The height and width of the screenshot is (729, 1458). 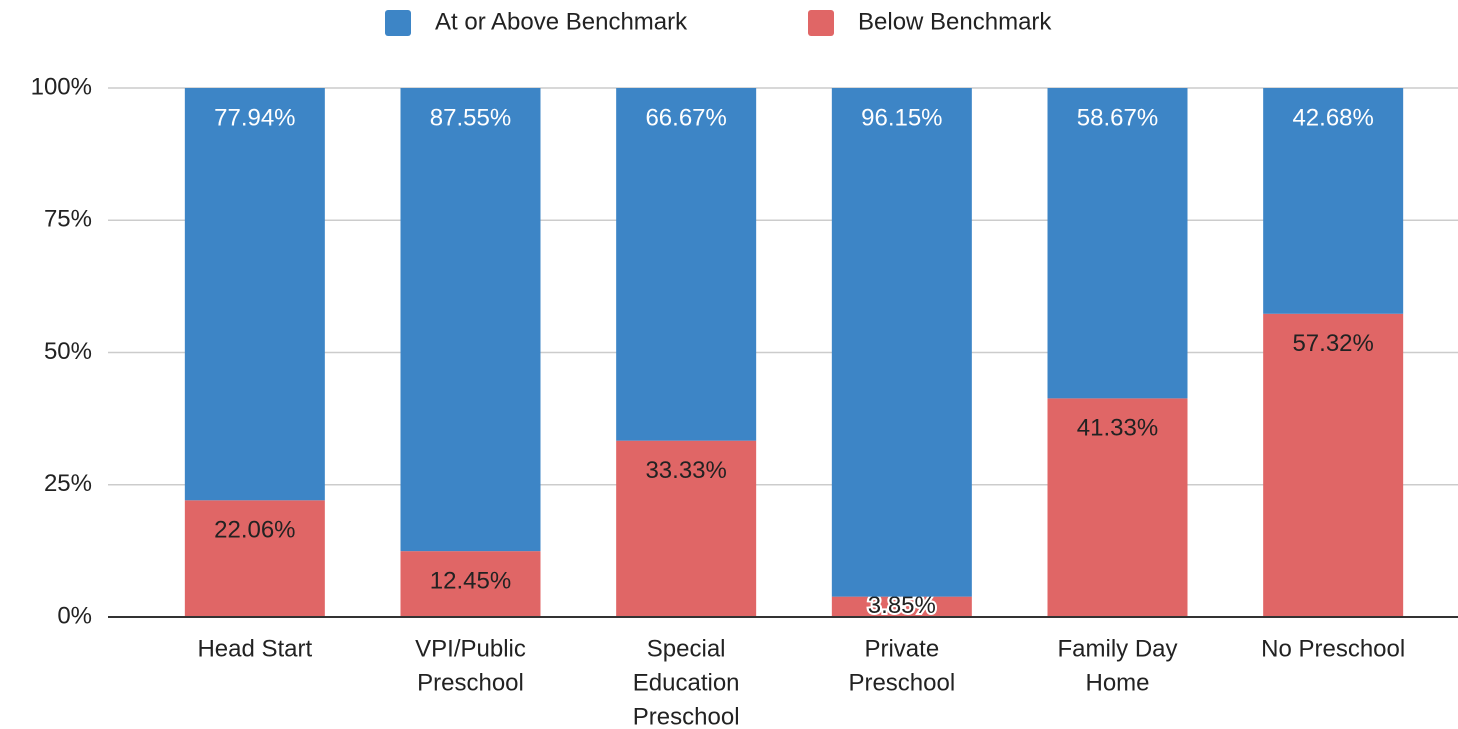 What do you see at coordinates (254, 648) in the screenshot?
I see `x-tick-label: Head Start` at bounding box center [254, 648].